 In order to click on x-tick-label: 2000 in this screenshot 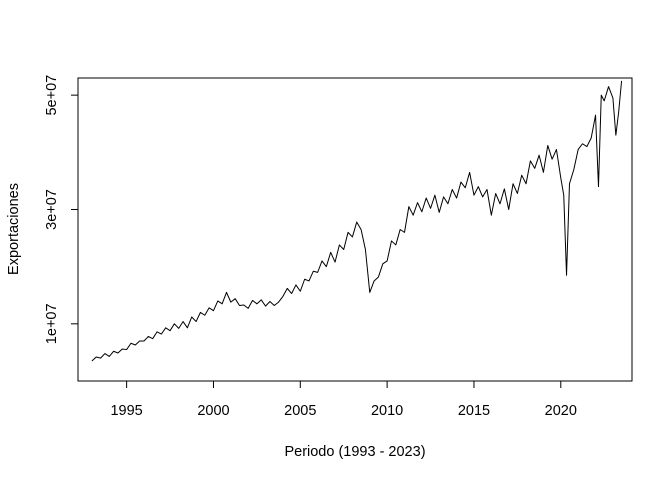, I will do `click(213, 411)`.